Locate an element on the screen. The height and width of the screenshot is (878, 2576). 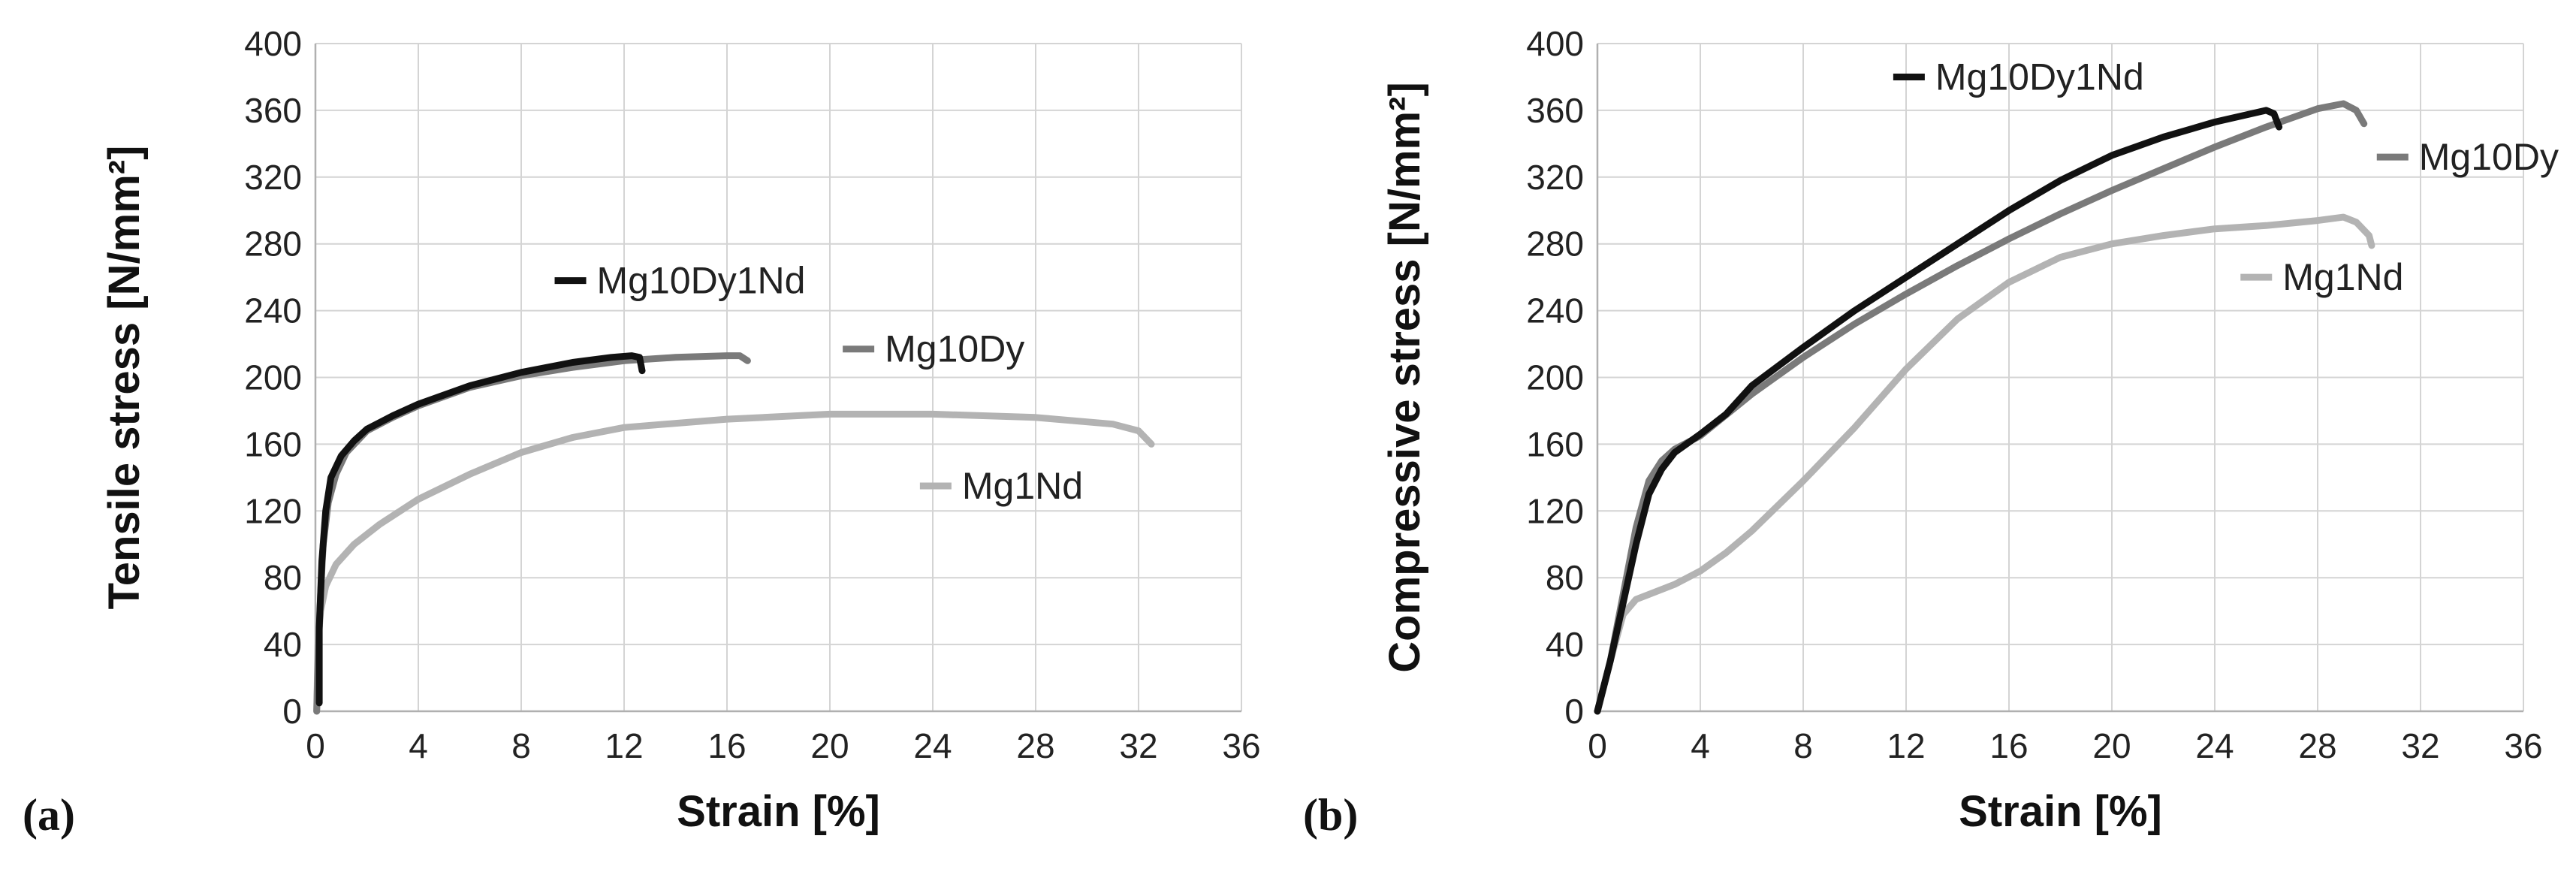
series-line-mg10dy is located at coordinates (532, 533).